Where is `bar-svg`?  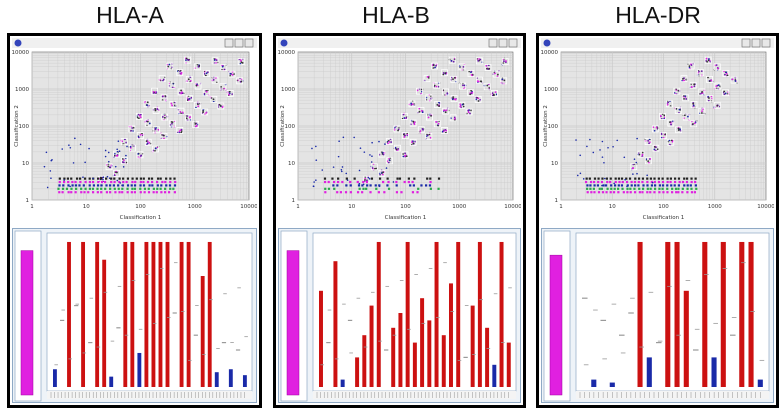
bar-svg is located at coordinates (133, 316).